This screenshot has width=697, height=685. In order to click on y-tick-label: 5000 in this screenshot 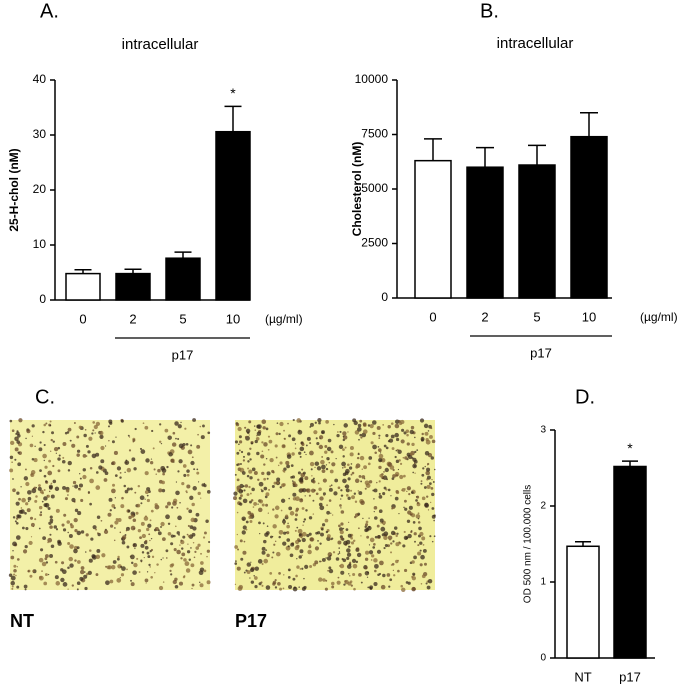, I will do `click(374, 188)`.